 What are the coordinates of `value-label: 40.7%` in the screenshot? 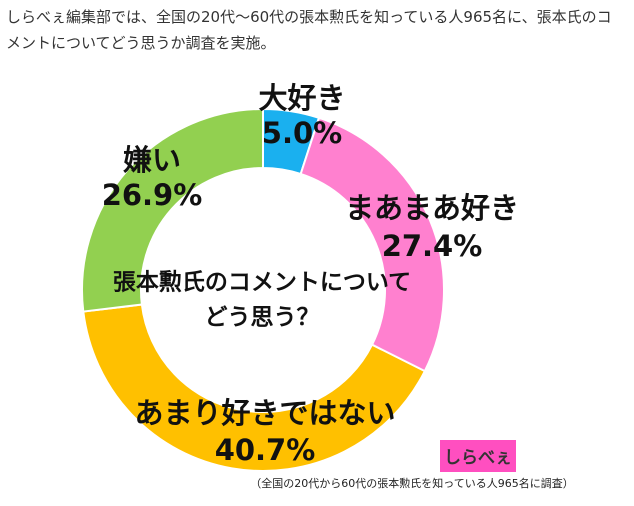 It's located at (265, 450).